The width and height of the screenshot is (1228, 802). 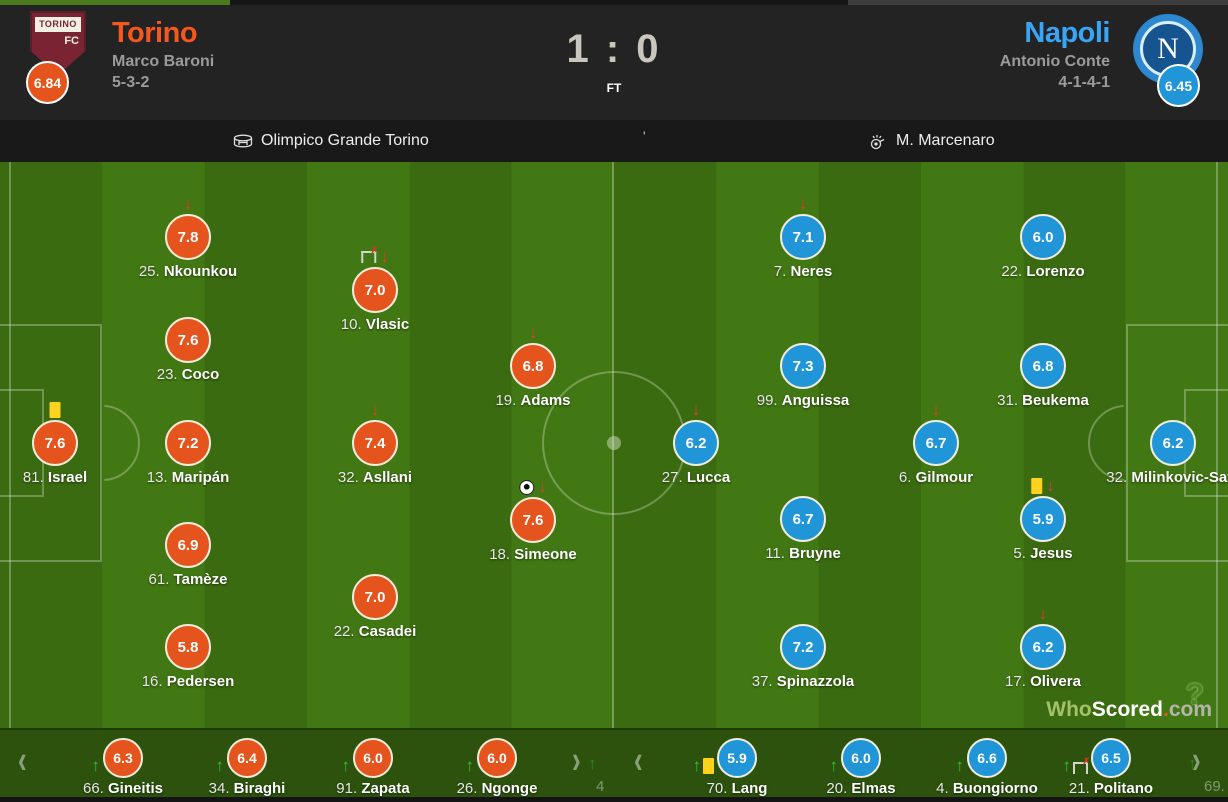 I want to click on player-lorenzo: 6.0 22. Lorenzo, so click(x=1043, y=247).